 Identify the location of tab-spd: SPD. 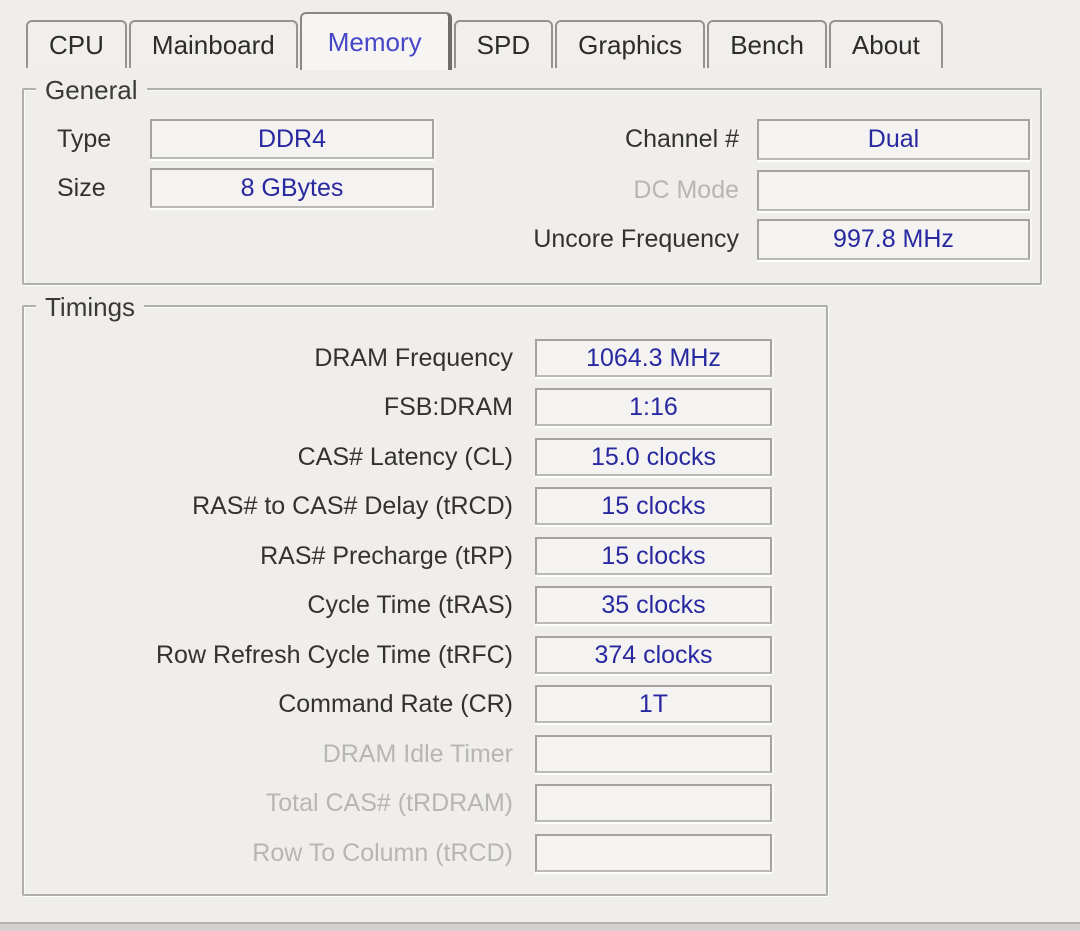
(503, 44).